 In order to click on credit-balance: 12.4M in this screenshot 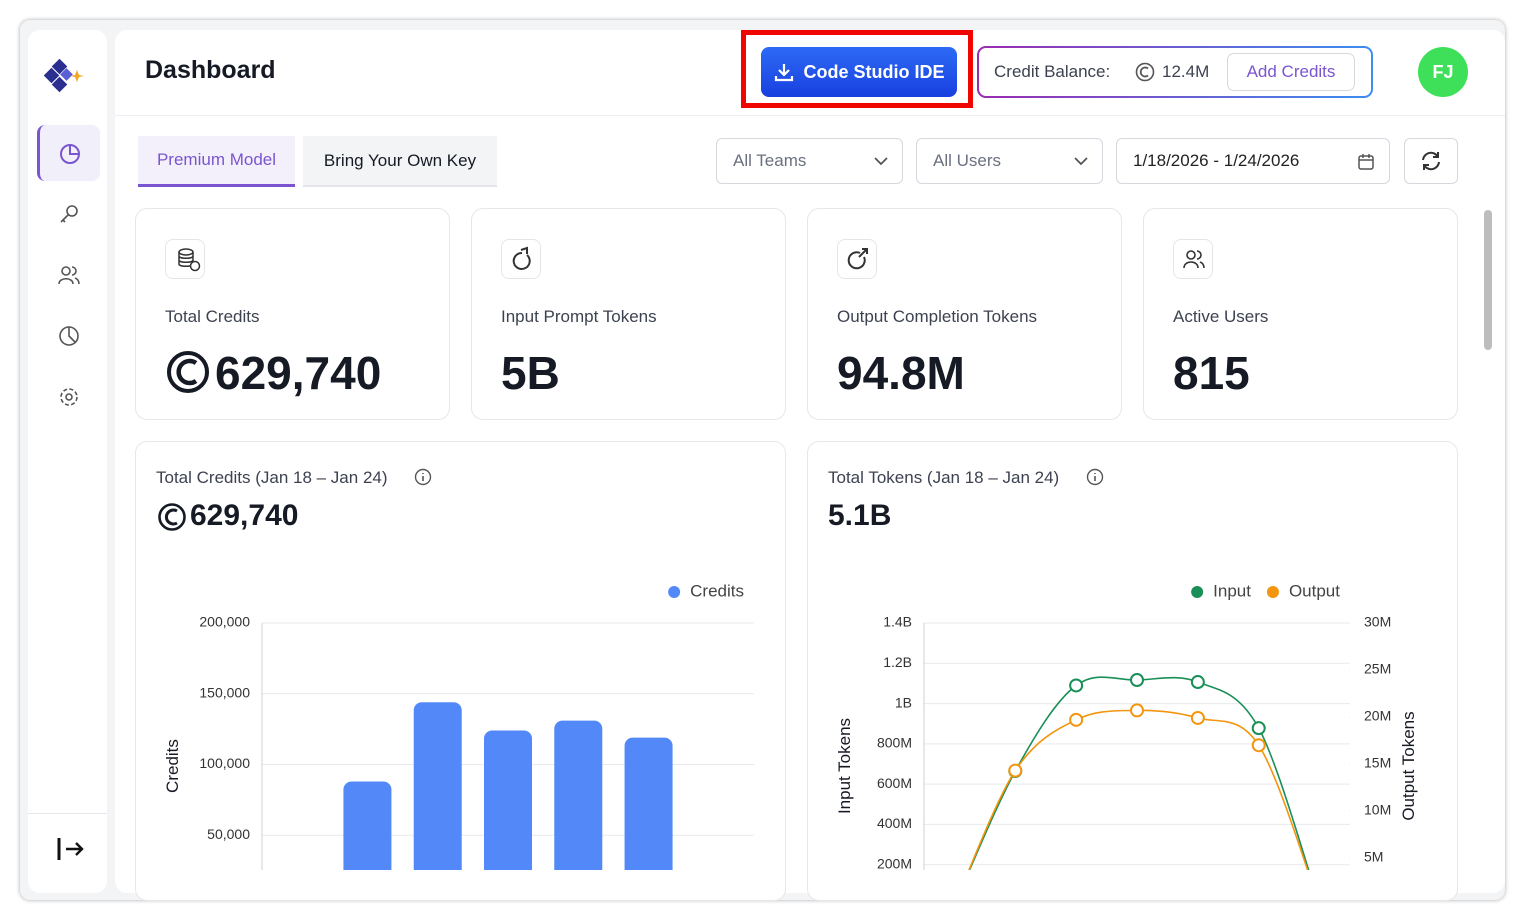, I will do `click(1186, 71)`.